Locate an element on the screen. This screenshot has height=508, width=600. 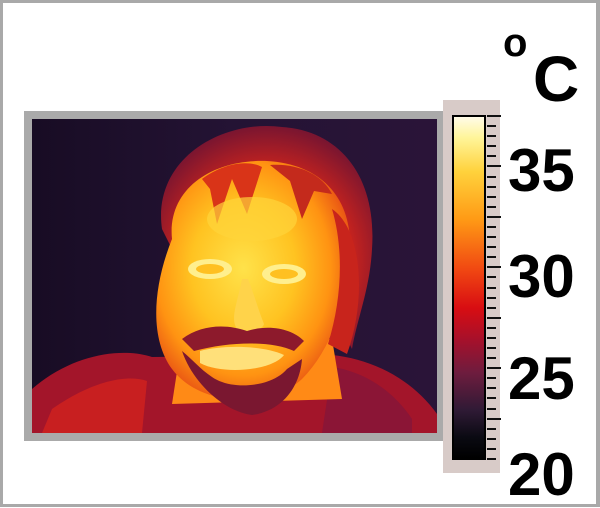
colorbar-ticks is located at coordinates (494, 287).